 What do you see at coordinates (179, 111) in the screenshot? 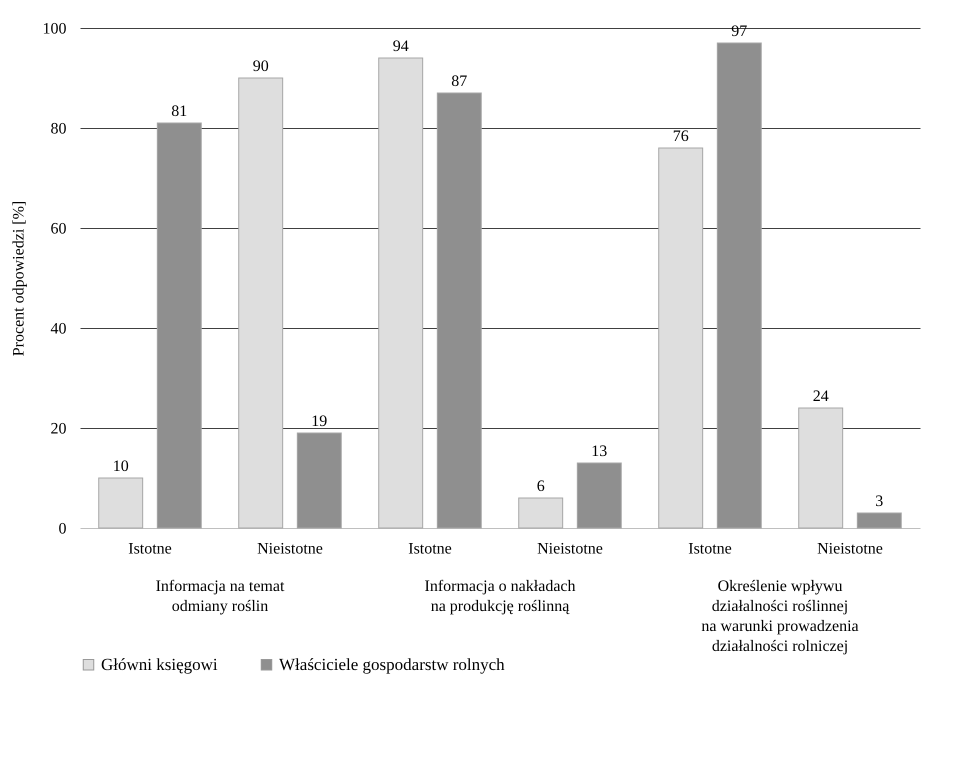
I see `data-label: 81` at bounding box center [179, 111].